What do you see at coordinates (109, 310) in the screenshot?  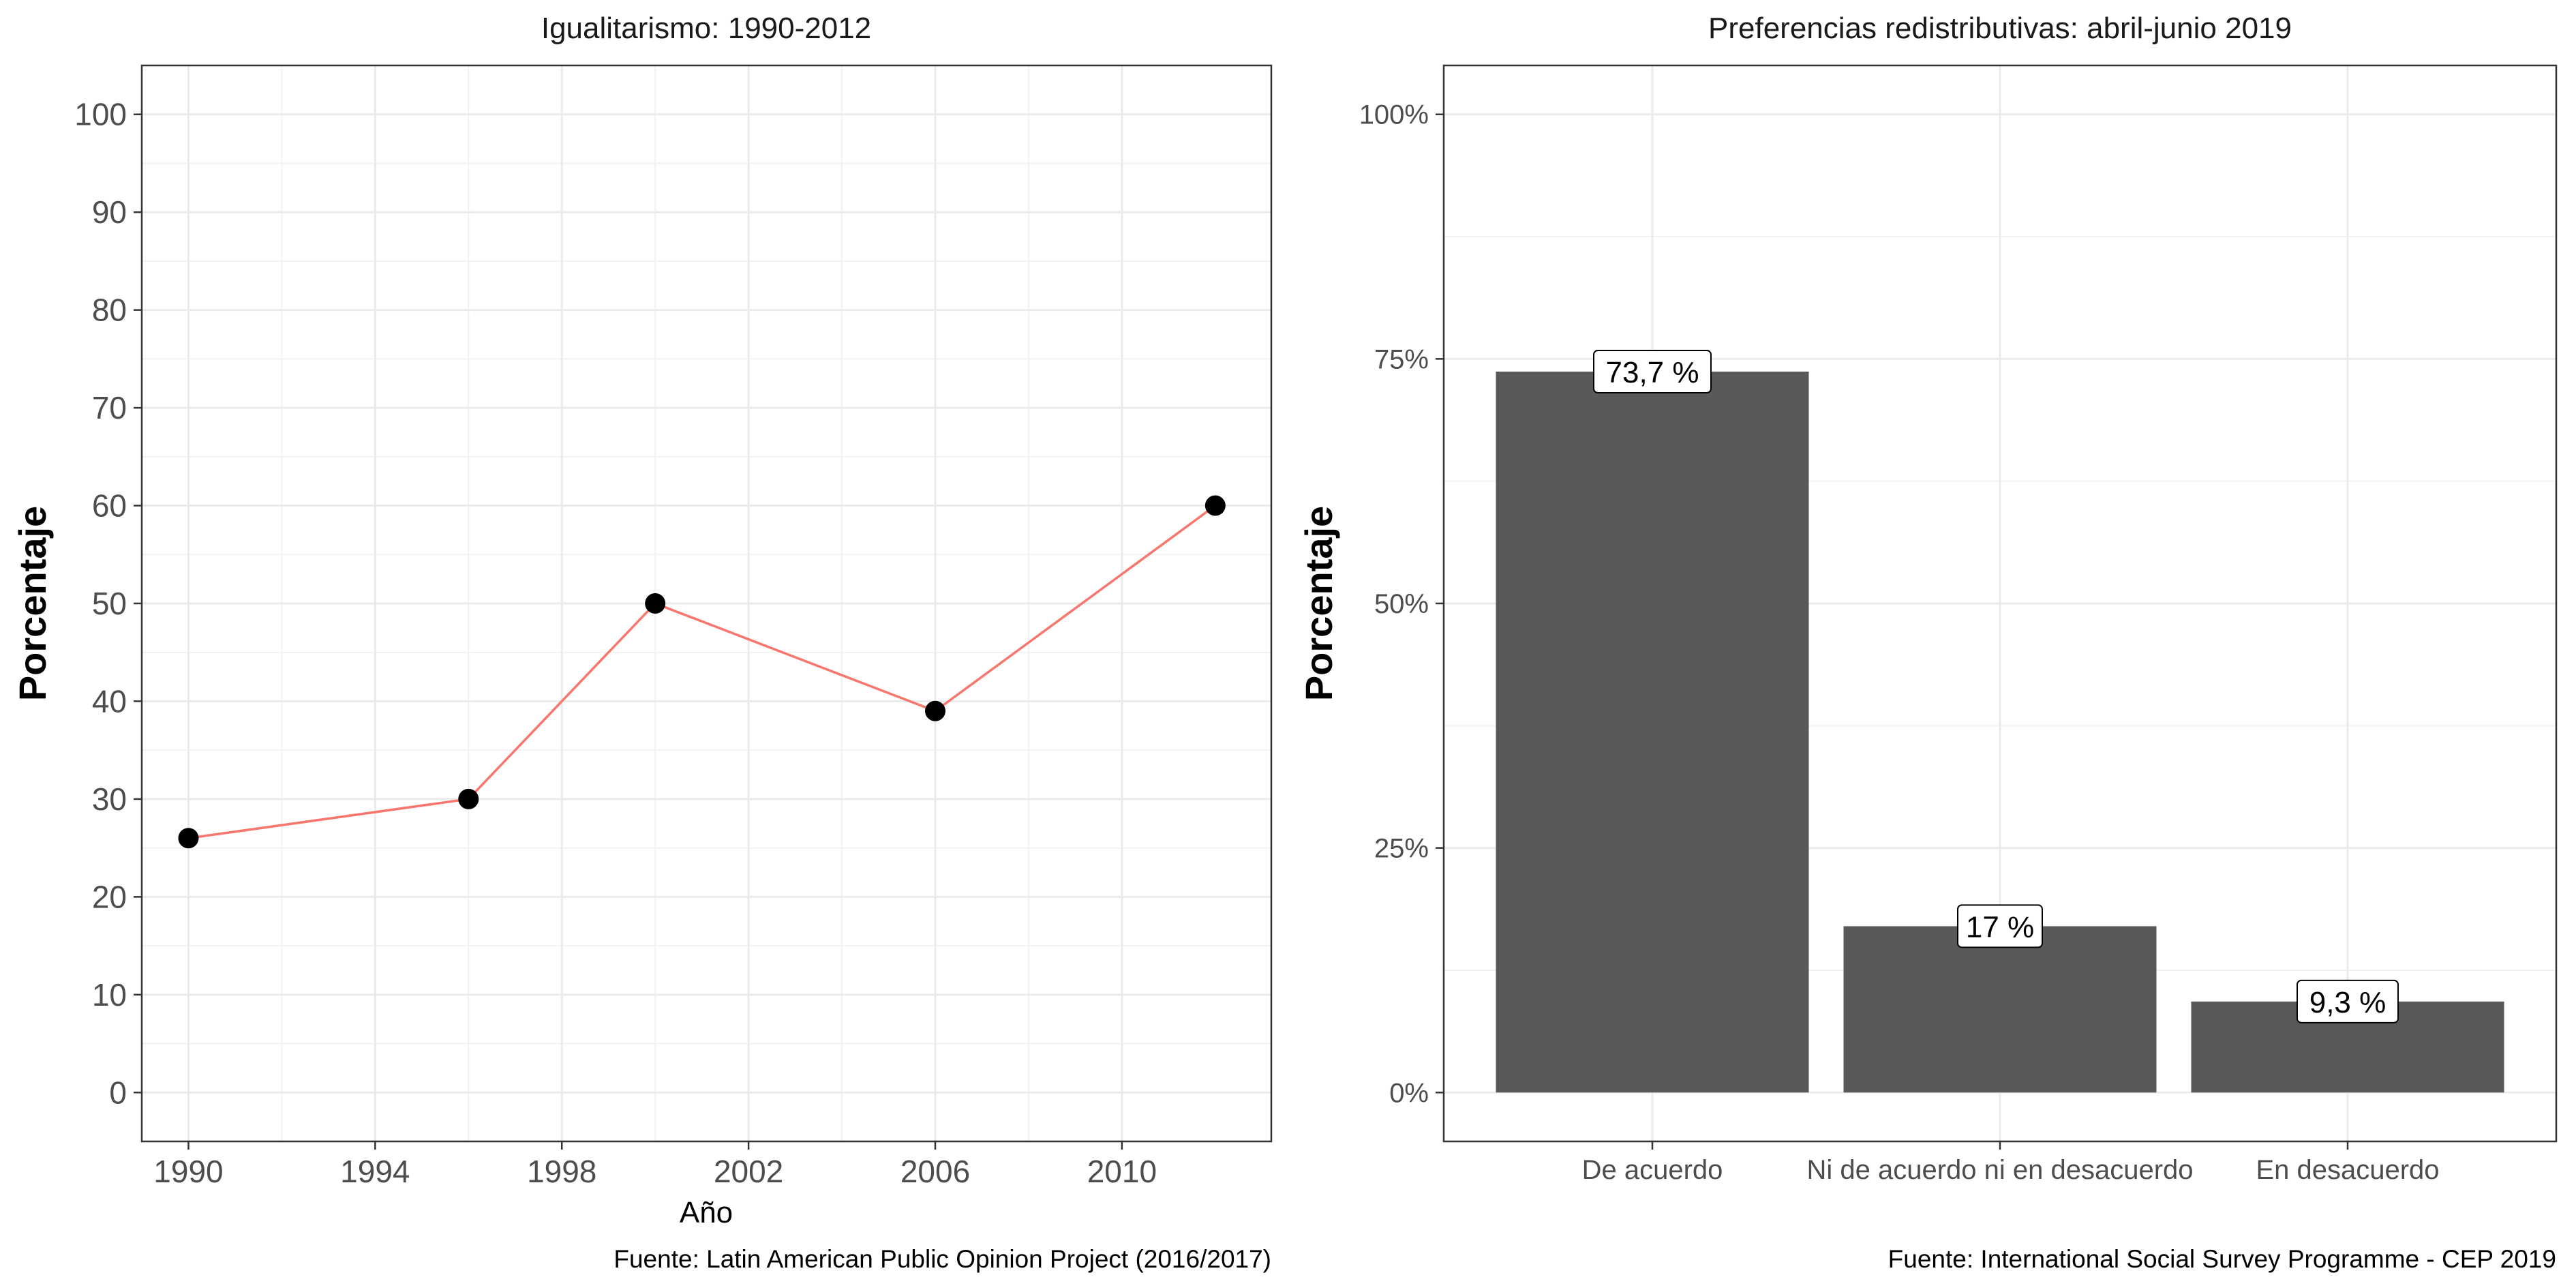 I see `y-tick-label: 80` at bounding box center [109, 310].